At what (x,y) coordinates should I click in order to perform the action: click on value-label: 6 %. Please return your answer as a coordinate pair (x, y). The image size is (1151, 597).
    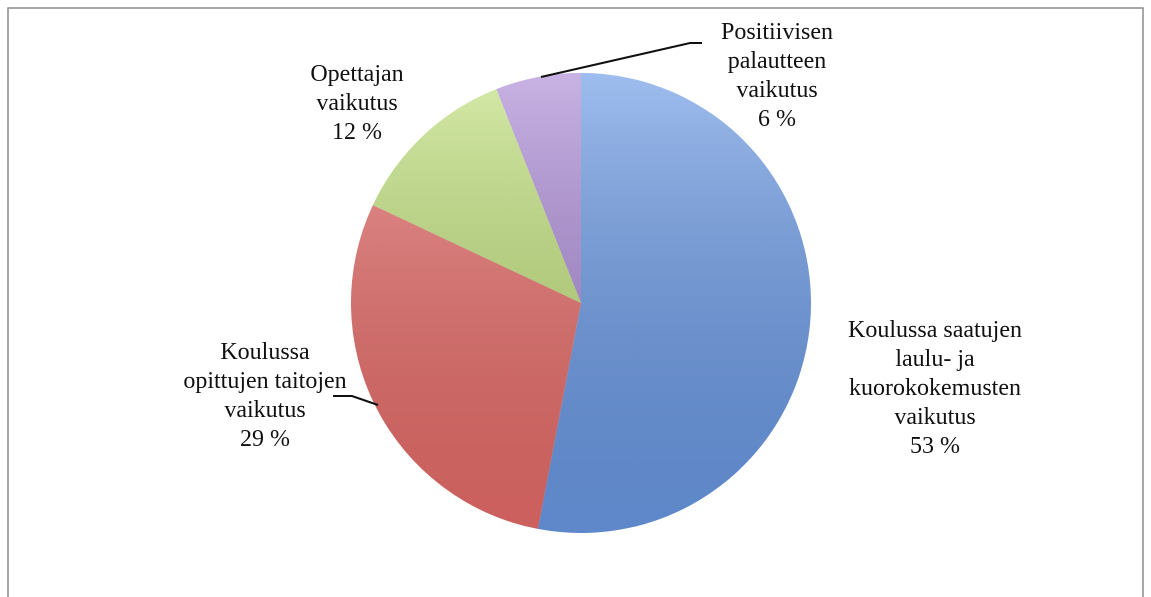
    Looking at the image, I should click on (777, 119).